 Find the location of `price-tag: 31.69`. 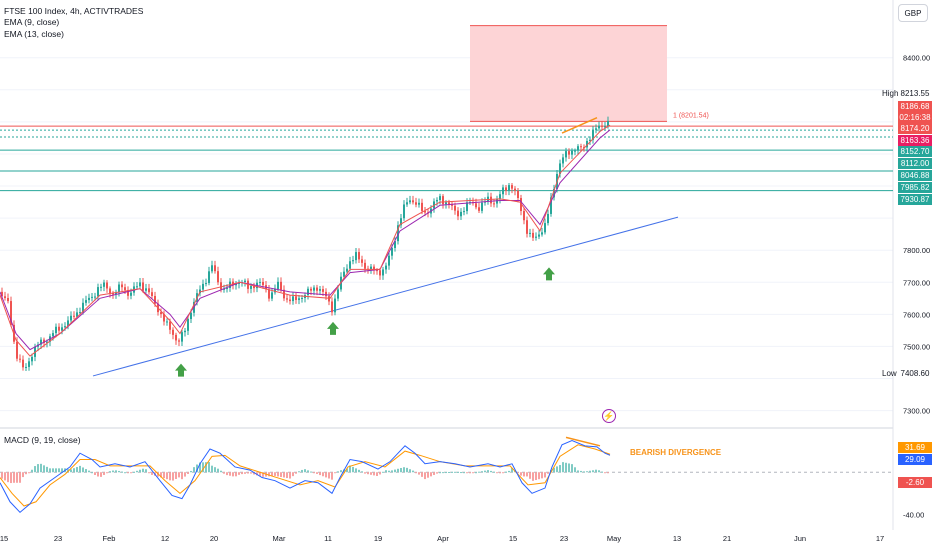

price-tag: 31.69 is located at coordinates (915, 447).